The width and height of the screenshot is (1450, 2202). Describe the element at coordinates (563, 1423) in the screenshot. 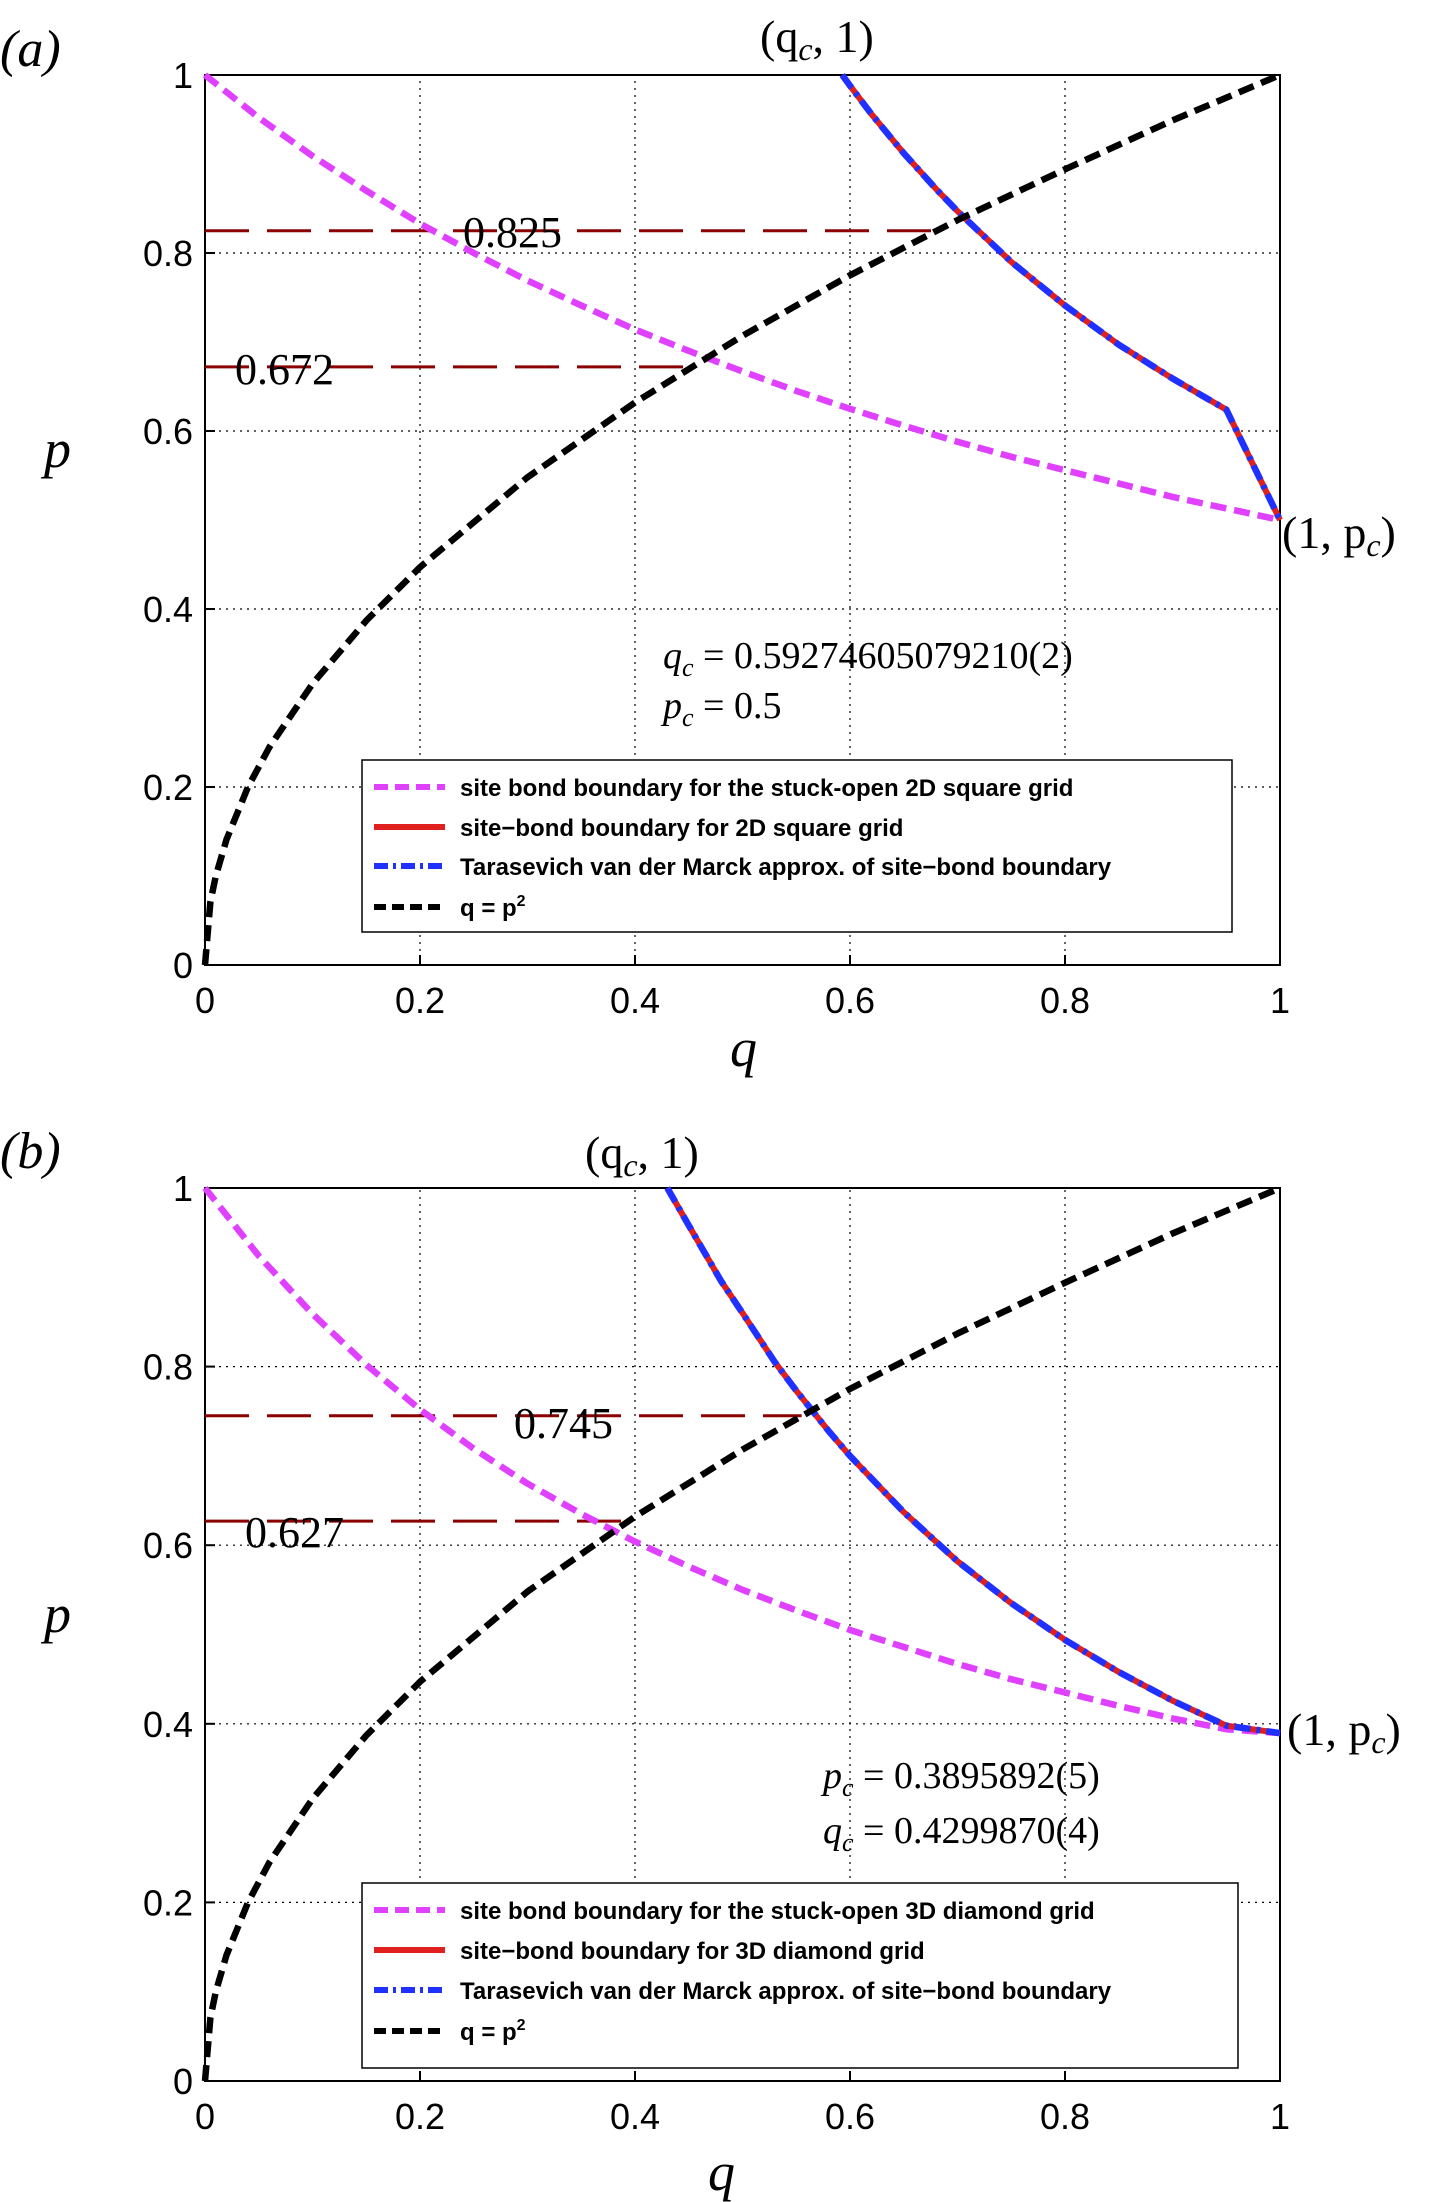

I see `hline-label-0: 0.745` at that location.